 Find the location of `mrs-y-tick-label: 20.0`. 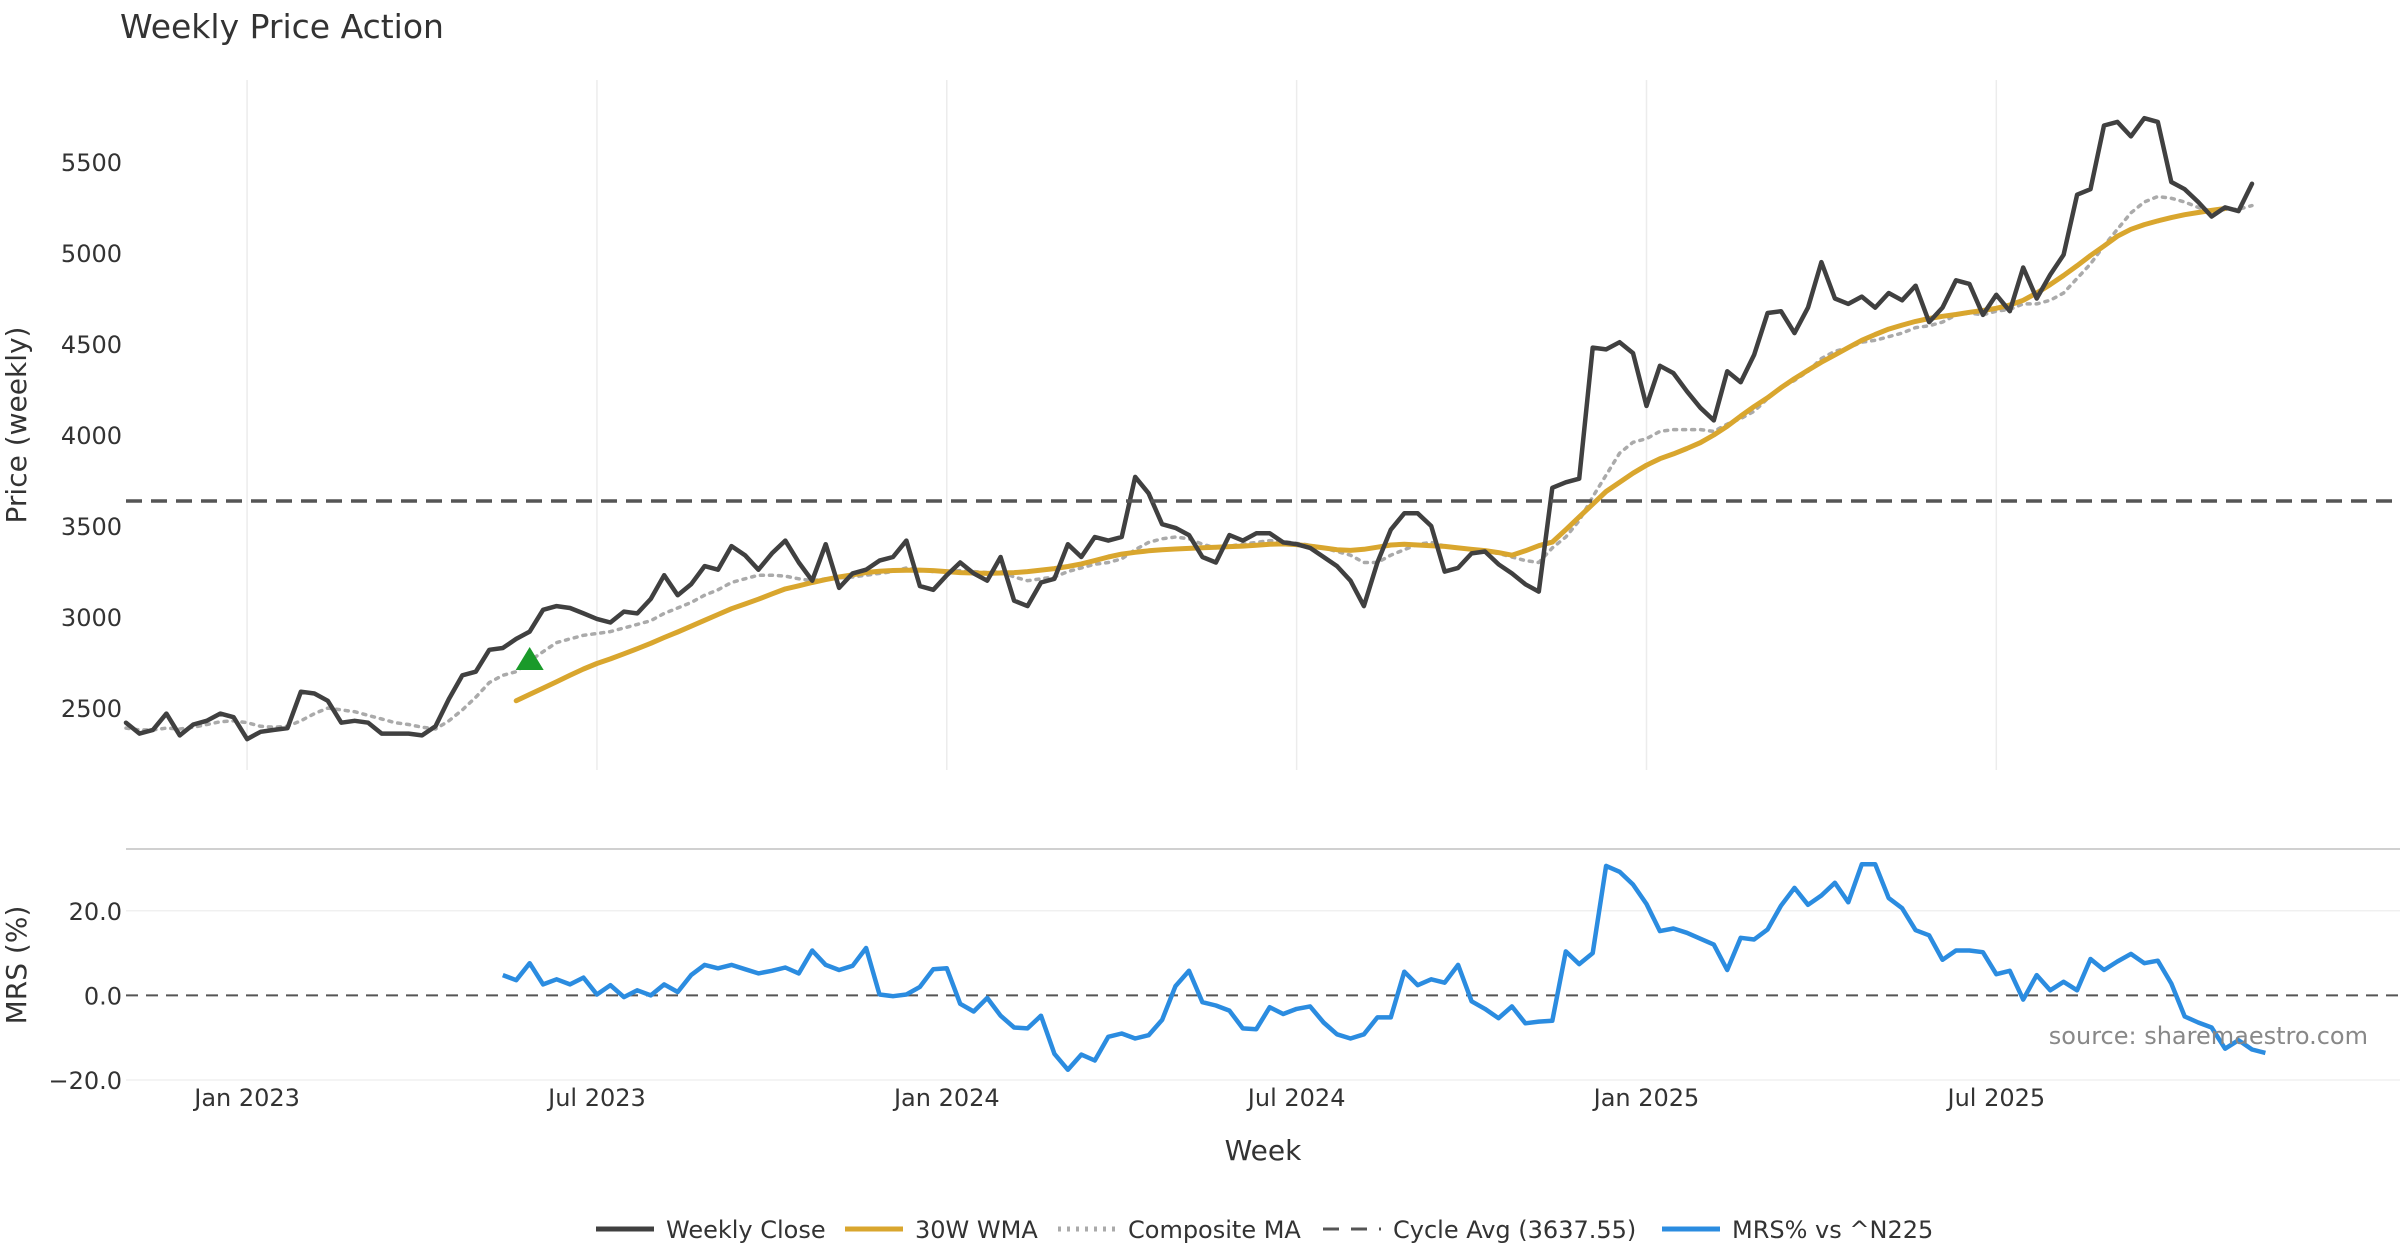

mrs-y-tick-label: 20.0 is located at coordinates (95, 912).